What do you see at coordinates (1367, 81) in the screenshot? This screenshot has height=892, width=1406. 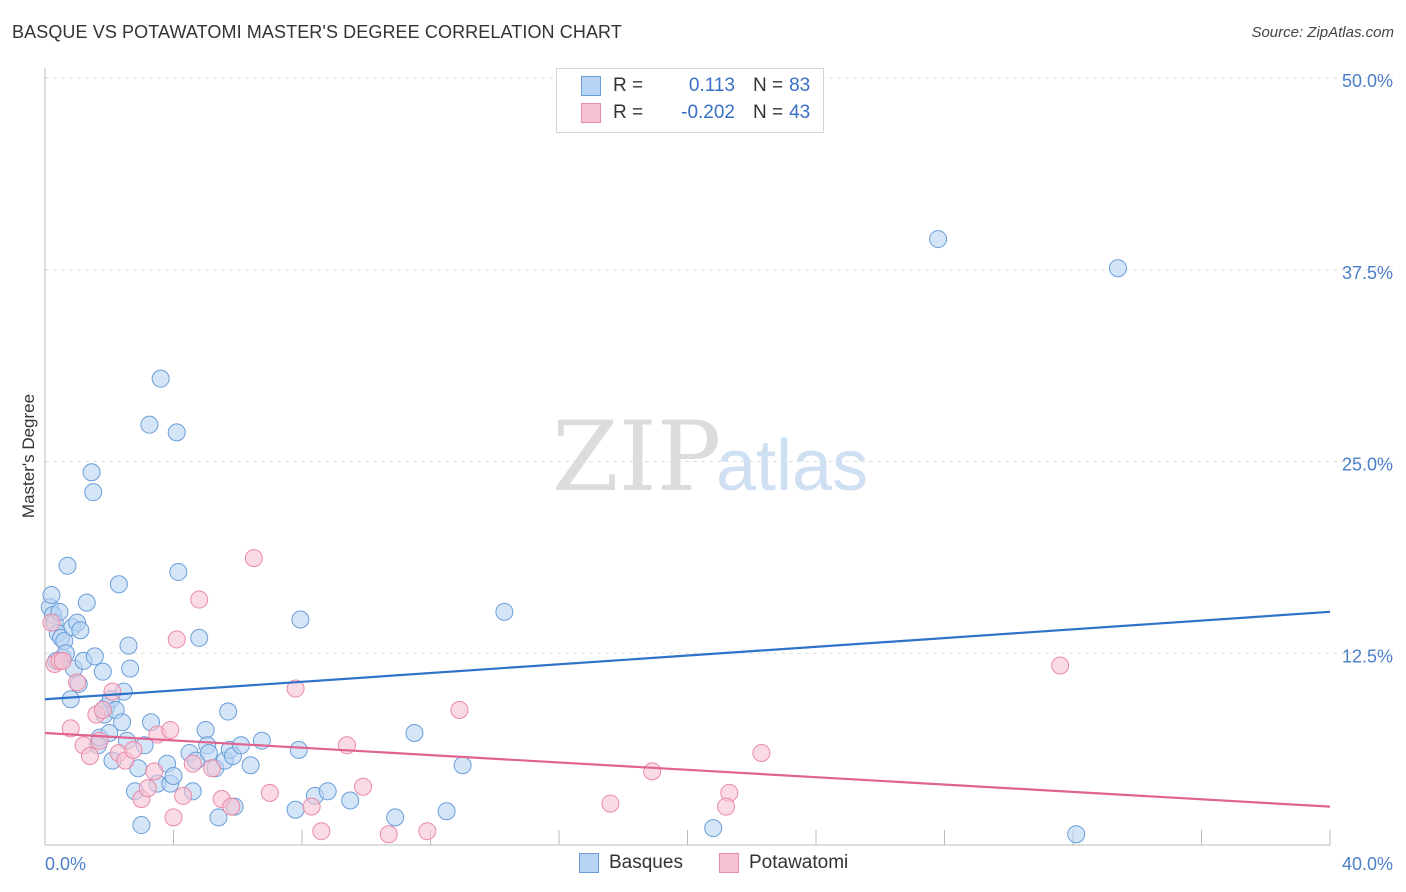 I see `y-tick-label: 50.0%` at bounding box center [1367, 81].